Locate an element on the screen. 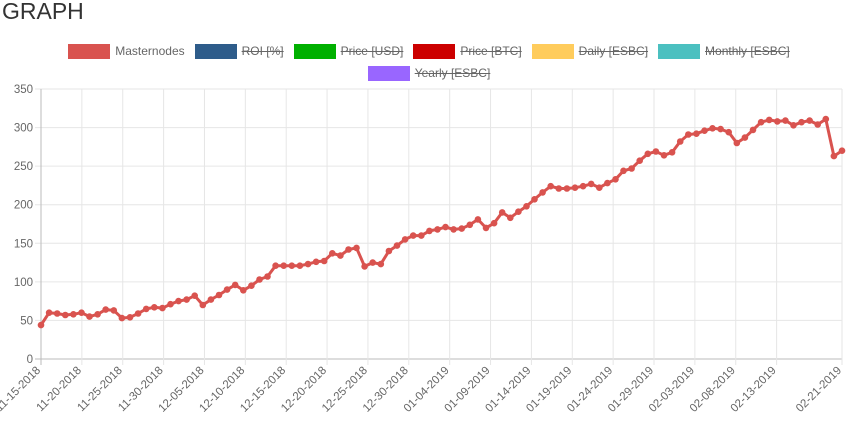 The width and height of the screenshot is (858, 428). legend-item-roi: ROI [%] is located at coordinates (239, 51).